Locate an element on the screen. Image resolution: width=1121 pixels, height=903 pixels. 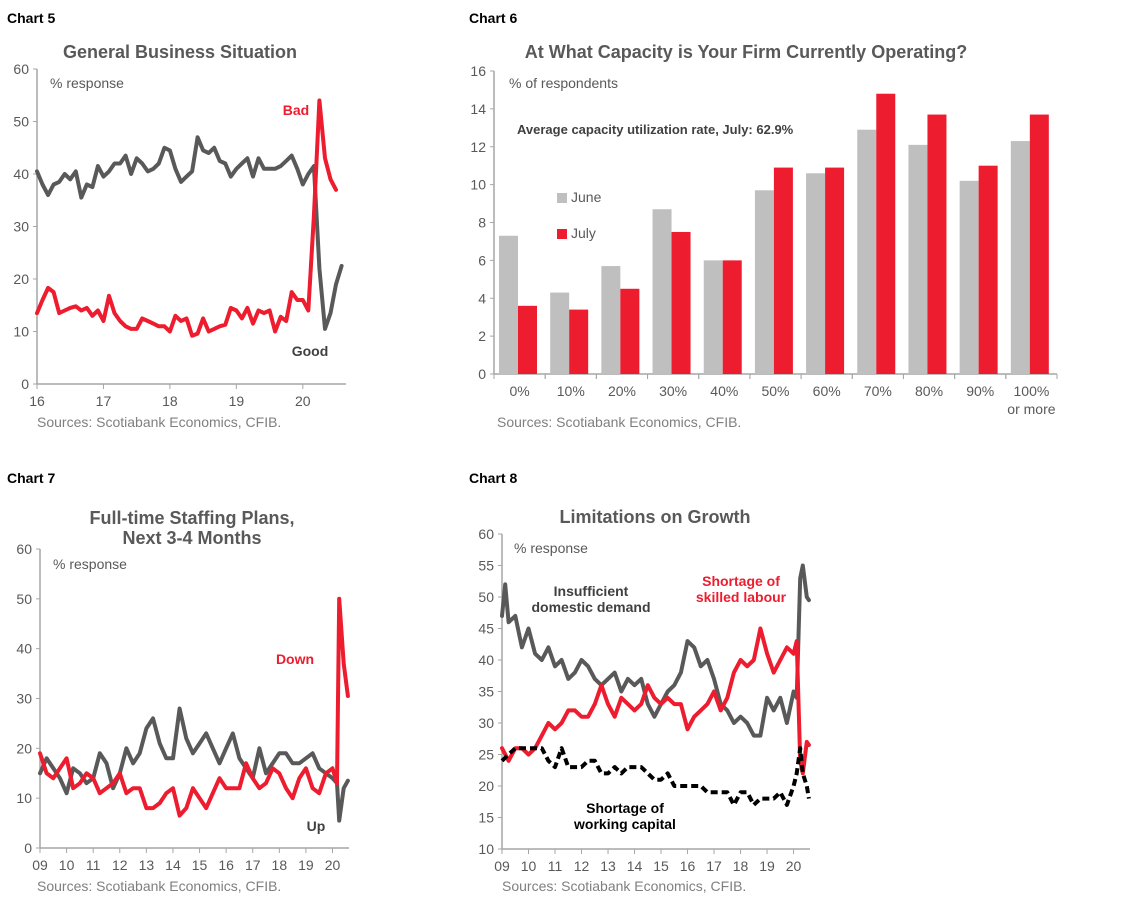
bar-july-10% is located at coordinates (579, 341).